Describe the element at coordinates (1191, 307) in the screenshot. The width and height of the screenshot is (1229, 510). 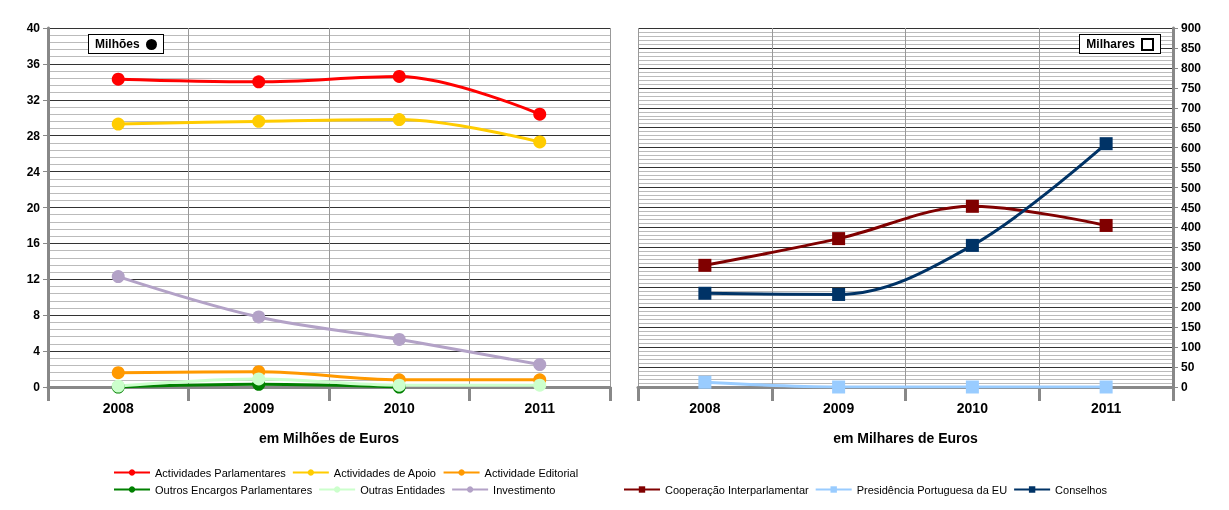
I see `y-tick-label: 200` at that location.